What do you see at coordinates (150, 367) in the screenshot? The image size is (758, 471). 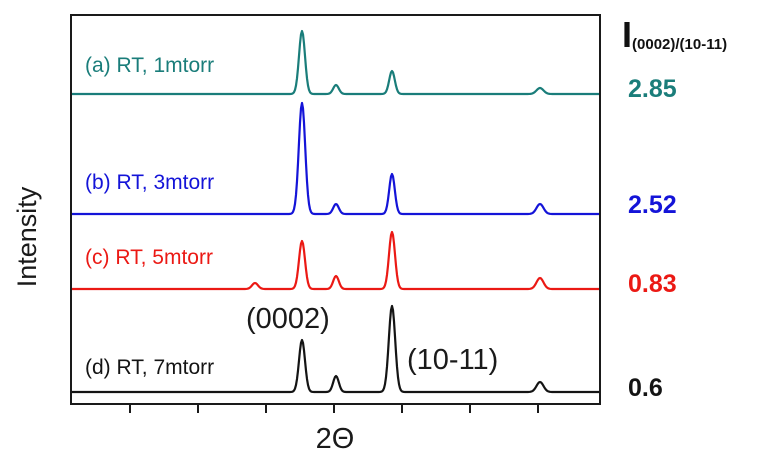 I see `series-label-d: (d) RT, 7mtorr` at bounding box center [150, 367].